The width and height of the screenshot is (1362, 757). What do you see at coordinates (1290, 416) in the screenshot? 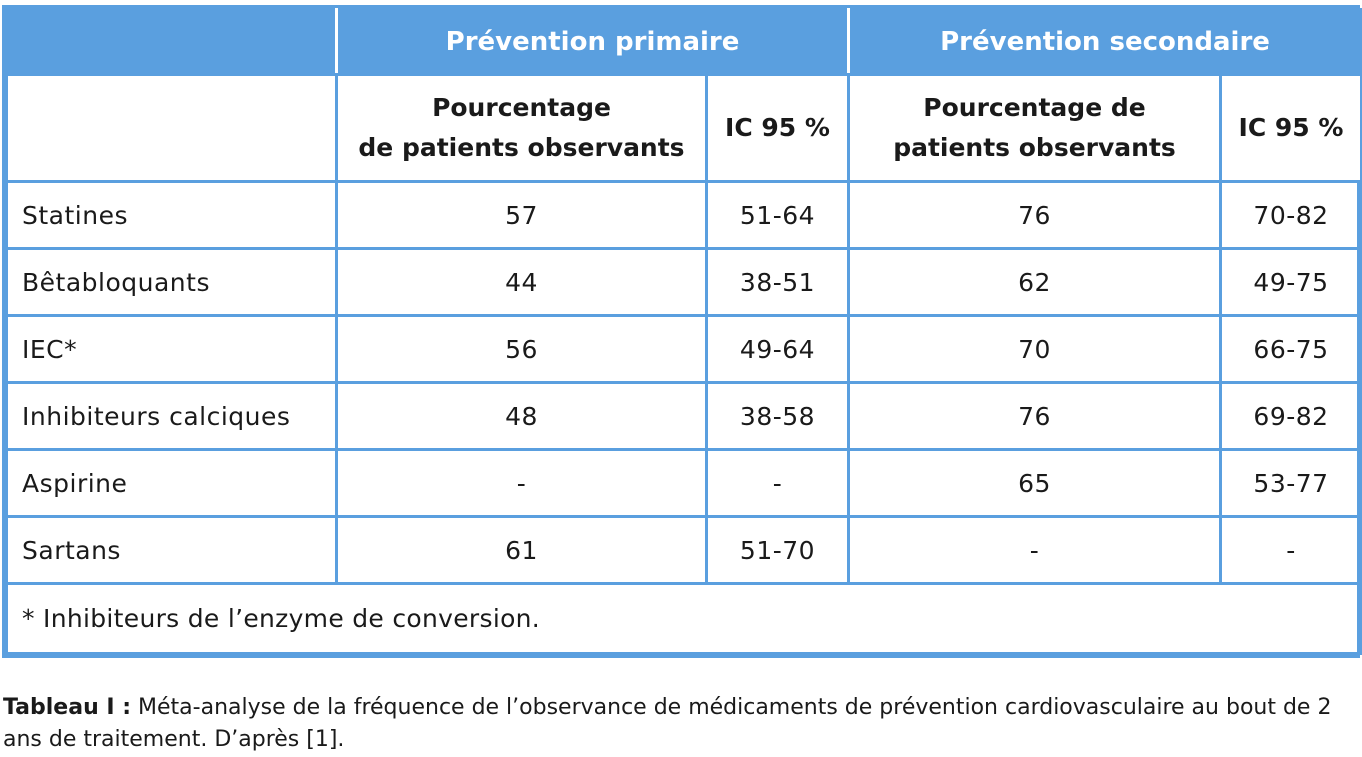
I see `secondary-ic-cell: 69-82` at bounding box center [1290, 416].